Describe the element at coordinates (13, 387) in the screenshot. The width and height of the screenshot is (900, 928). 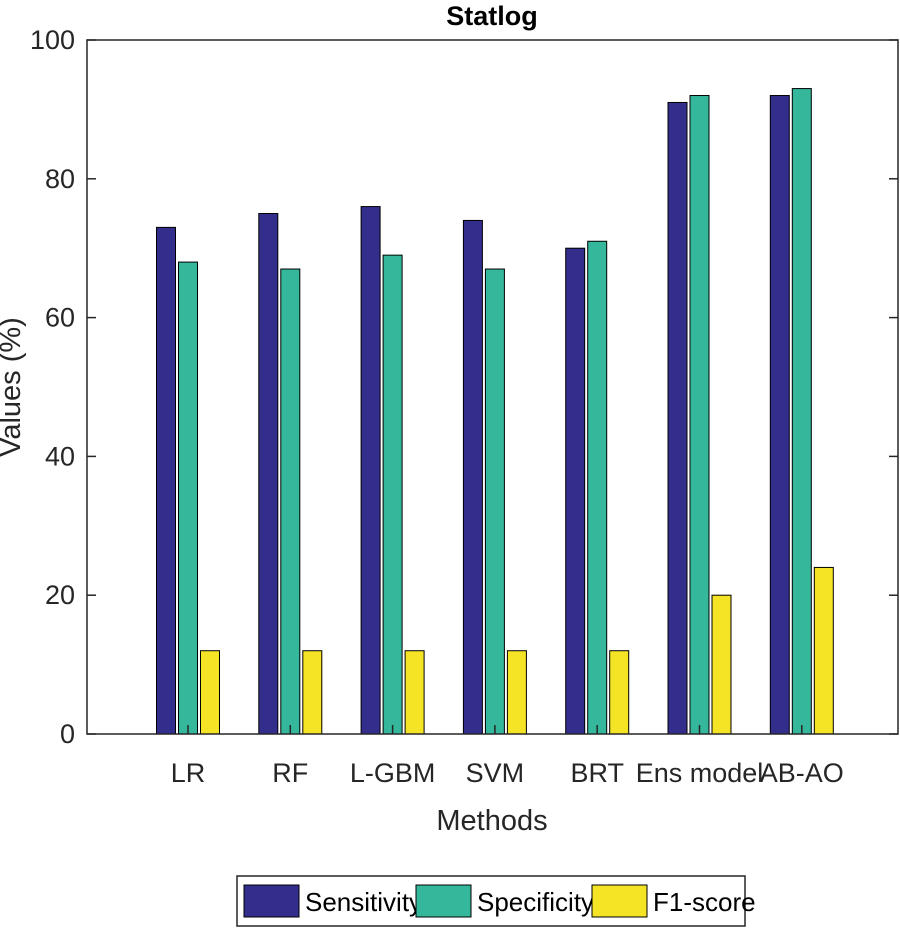
I see `y-axis-label: Values (%)` at that location.